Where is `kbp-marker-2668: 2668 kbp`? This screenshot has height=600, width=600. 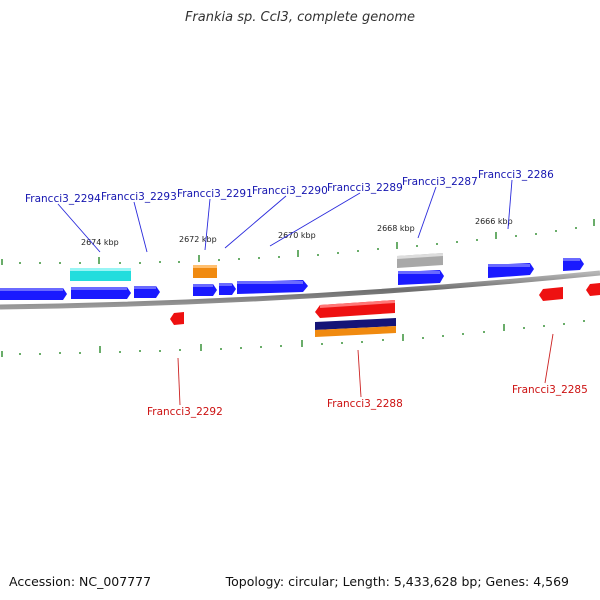
kbp-marker-2668: 2668 kbp is located at coordinates (396, 228).